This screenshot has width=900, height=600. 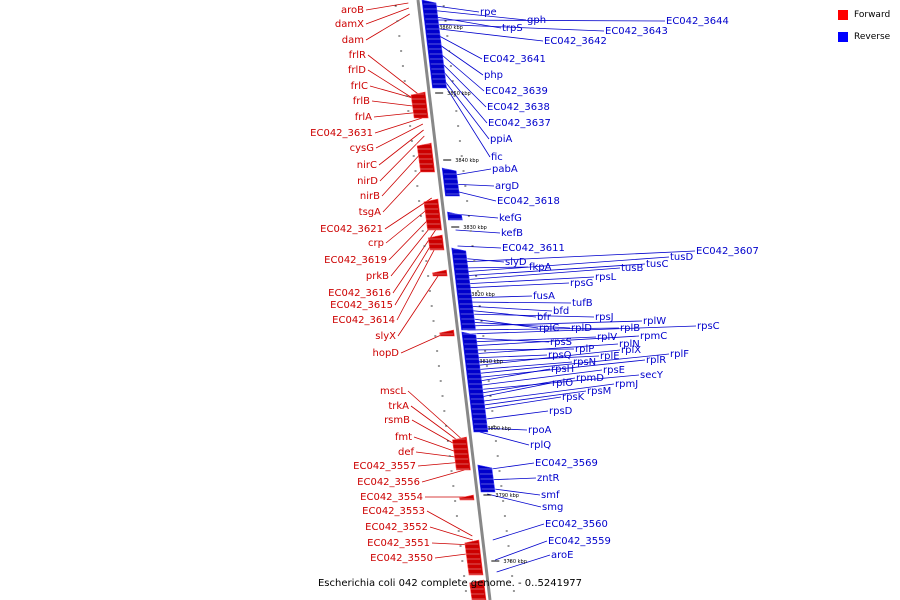 What do you see at coordinates (566, 463) in the screenshot?
I see `reverse-gene-label: EC042_3569` at bounding box center [566, 463].